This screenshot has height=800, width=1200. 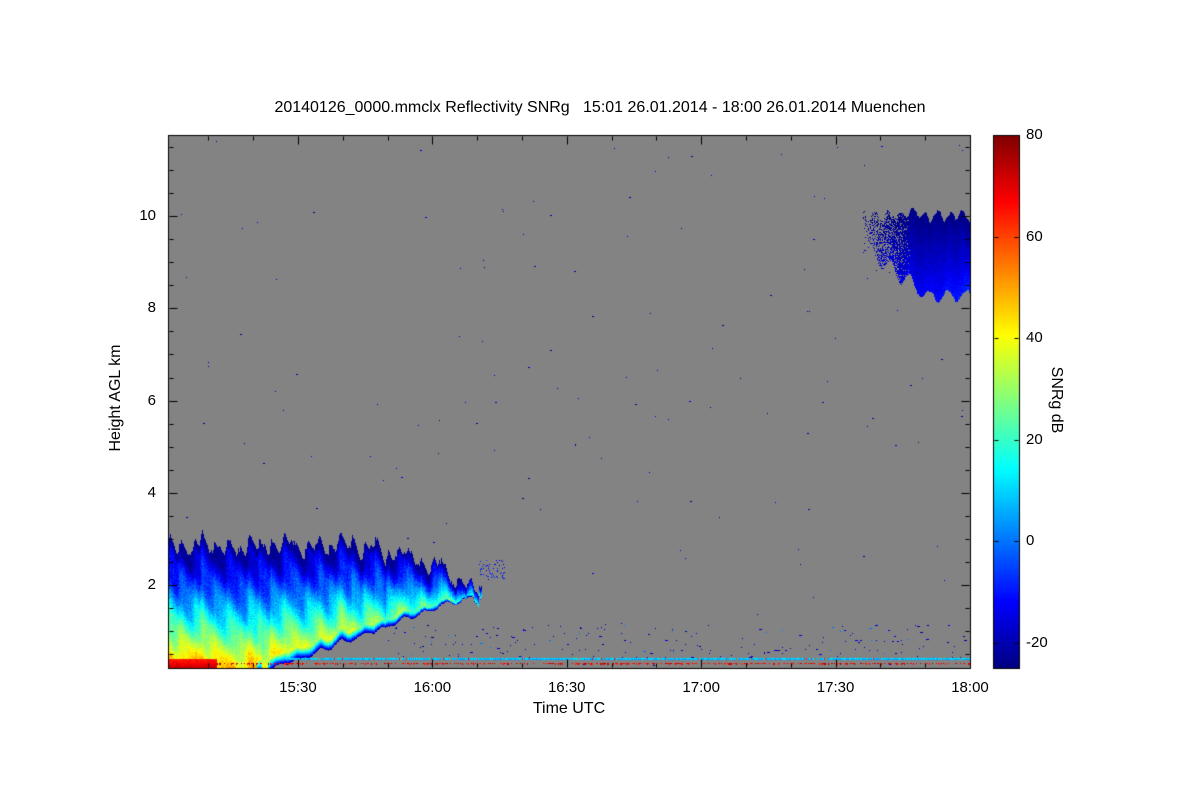 What do you see at coordinates (701, 687) in the screenshot?
I see `x-tick-label: 17:00` at bounding box center [701, 687].